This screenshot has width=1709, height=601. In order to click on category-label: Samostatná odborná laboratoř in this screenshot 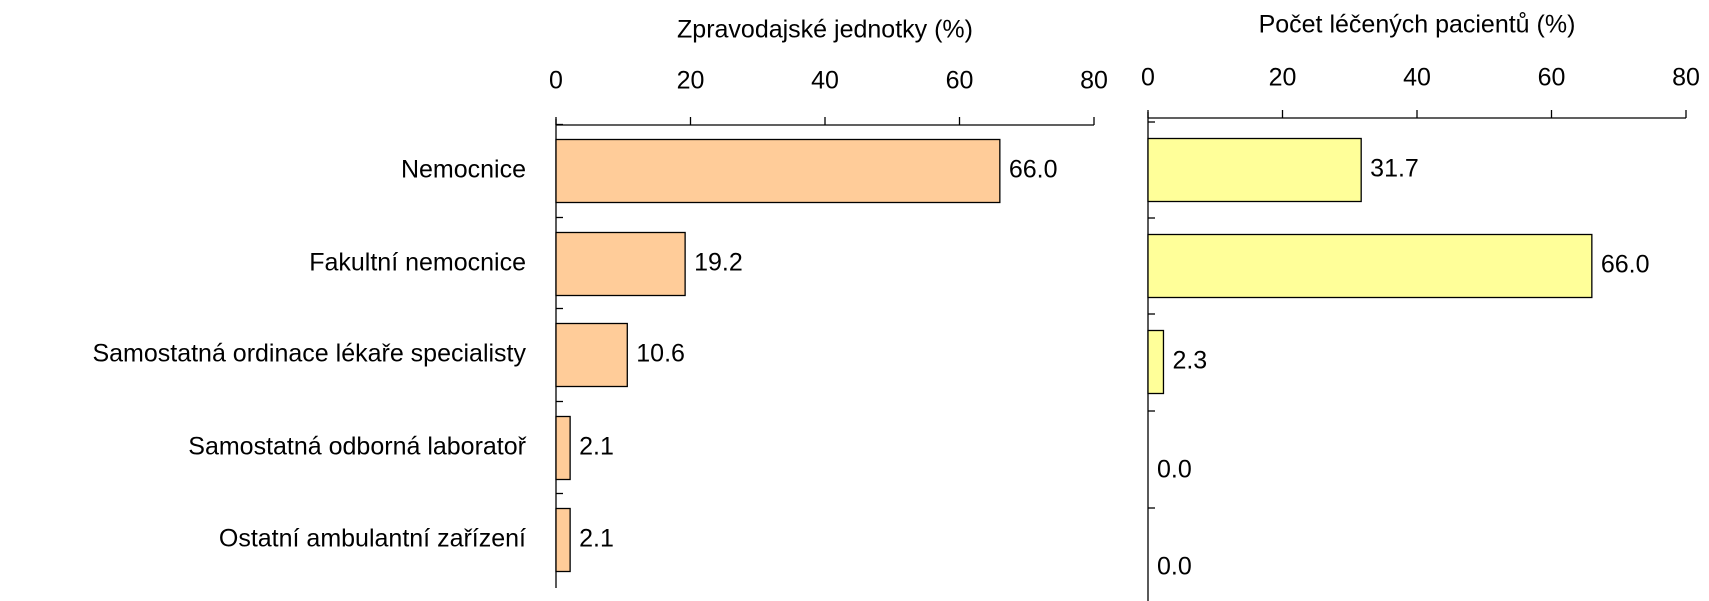, I will do `click(357, 447)`.